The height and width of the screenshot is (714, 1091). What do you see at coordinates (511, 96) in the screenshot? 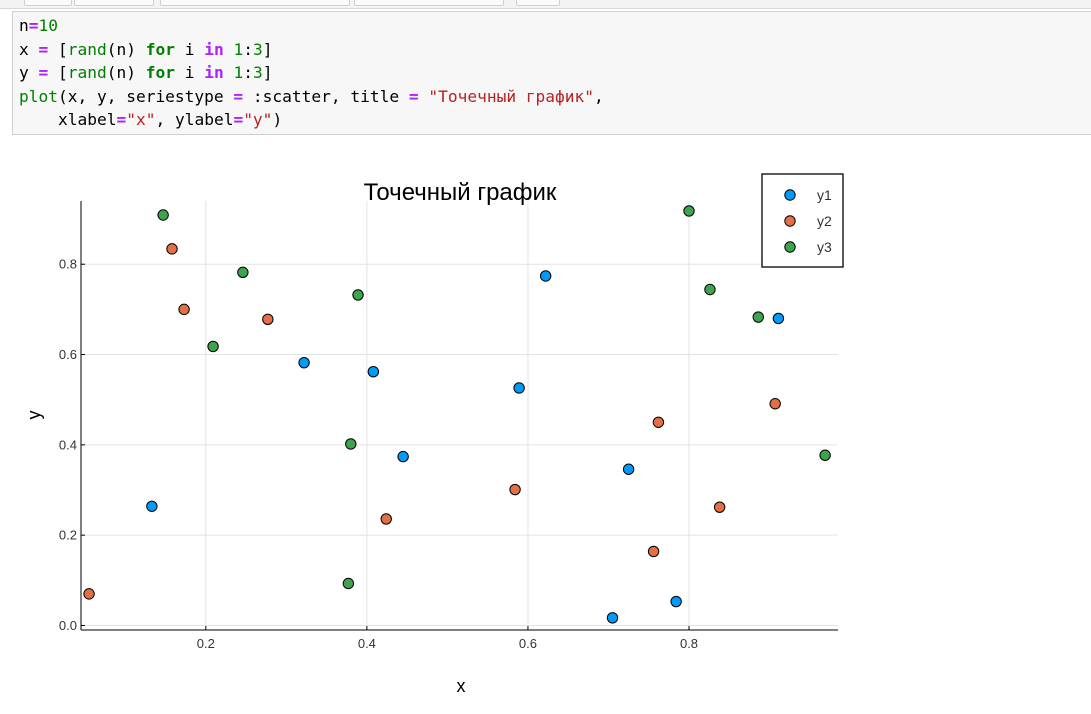
I see `code-token: "Точечный график"` at bounding box center [511, 96].